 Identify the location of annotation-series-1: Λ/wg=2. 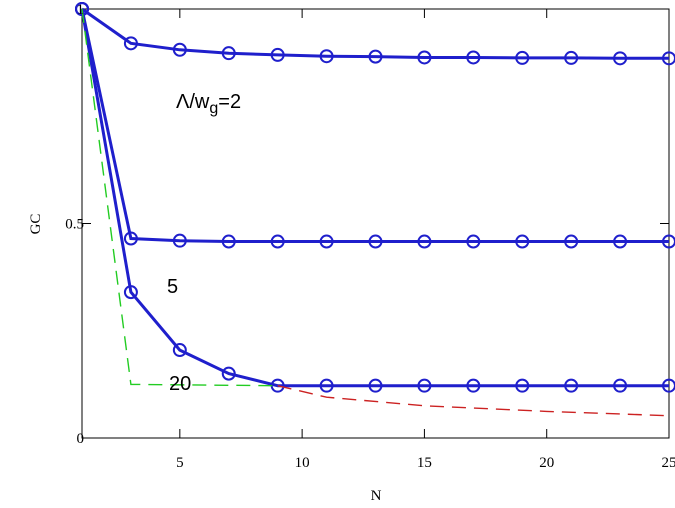
(208, 104).